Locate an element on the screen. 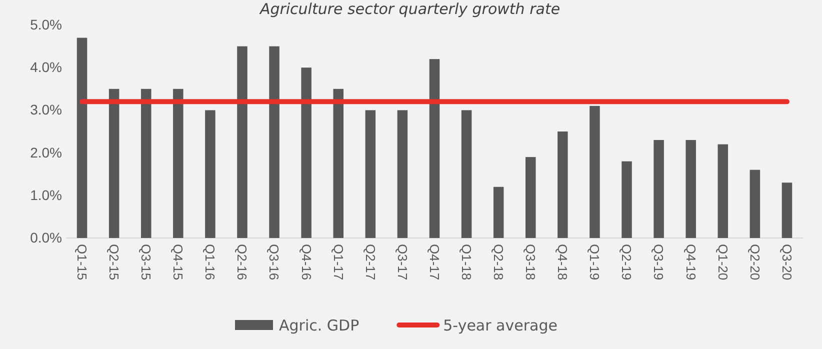 The image size is (822, 349). x-tick-label: Q4-19 is located at coordinates (690, 262).